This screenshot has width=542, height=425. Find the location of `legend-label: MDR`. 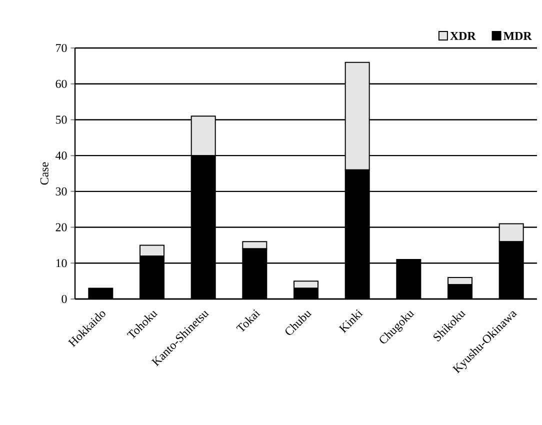

legend-label: MDR is located at coordinates (517, 36).